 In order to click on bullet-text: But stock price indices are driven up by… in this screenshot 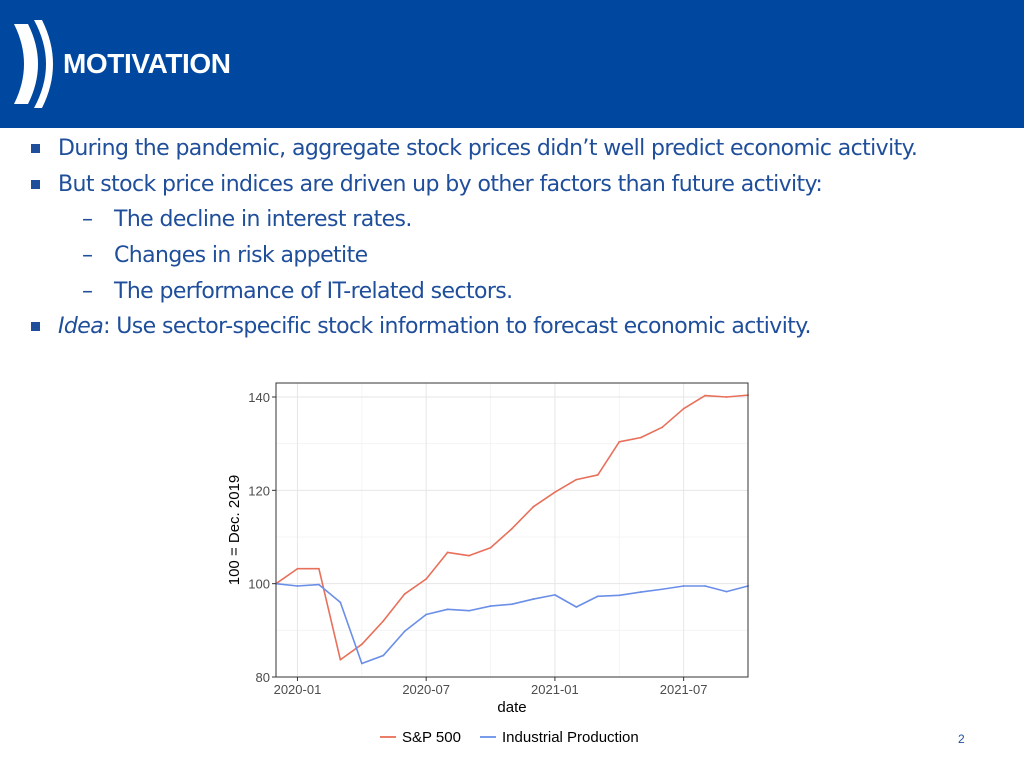, I will do `click(440, 184)`.